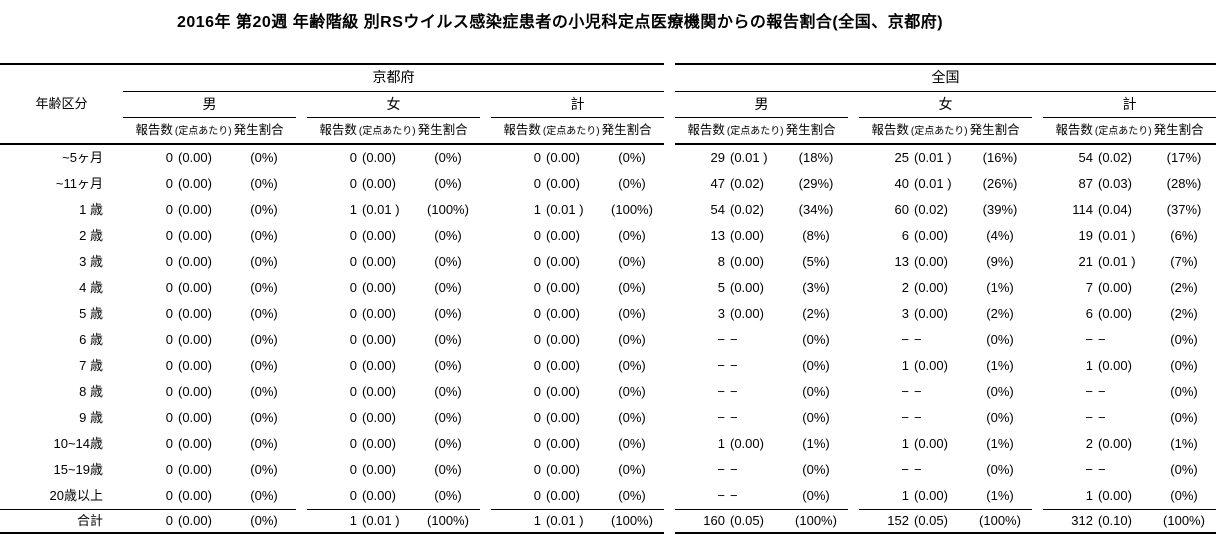  Describe the element at coordinates (945, 77) in the screenshot. I see `region-header-zenkoku: 全国` at that location.